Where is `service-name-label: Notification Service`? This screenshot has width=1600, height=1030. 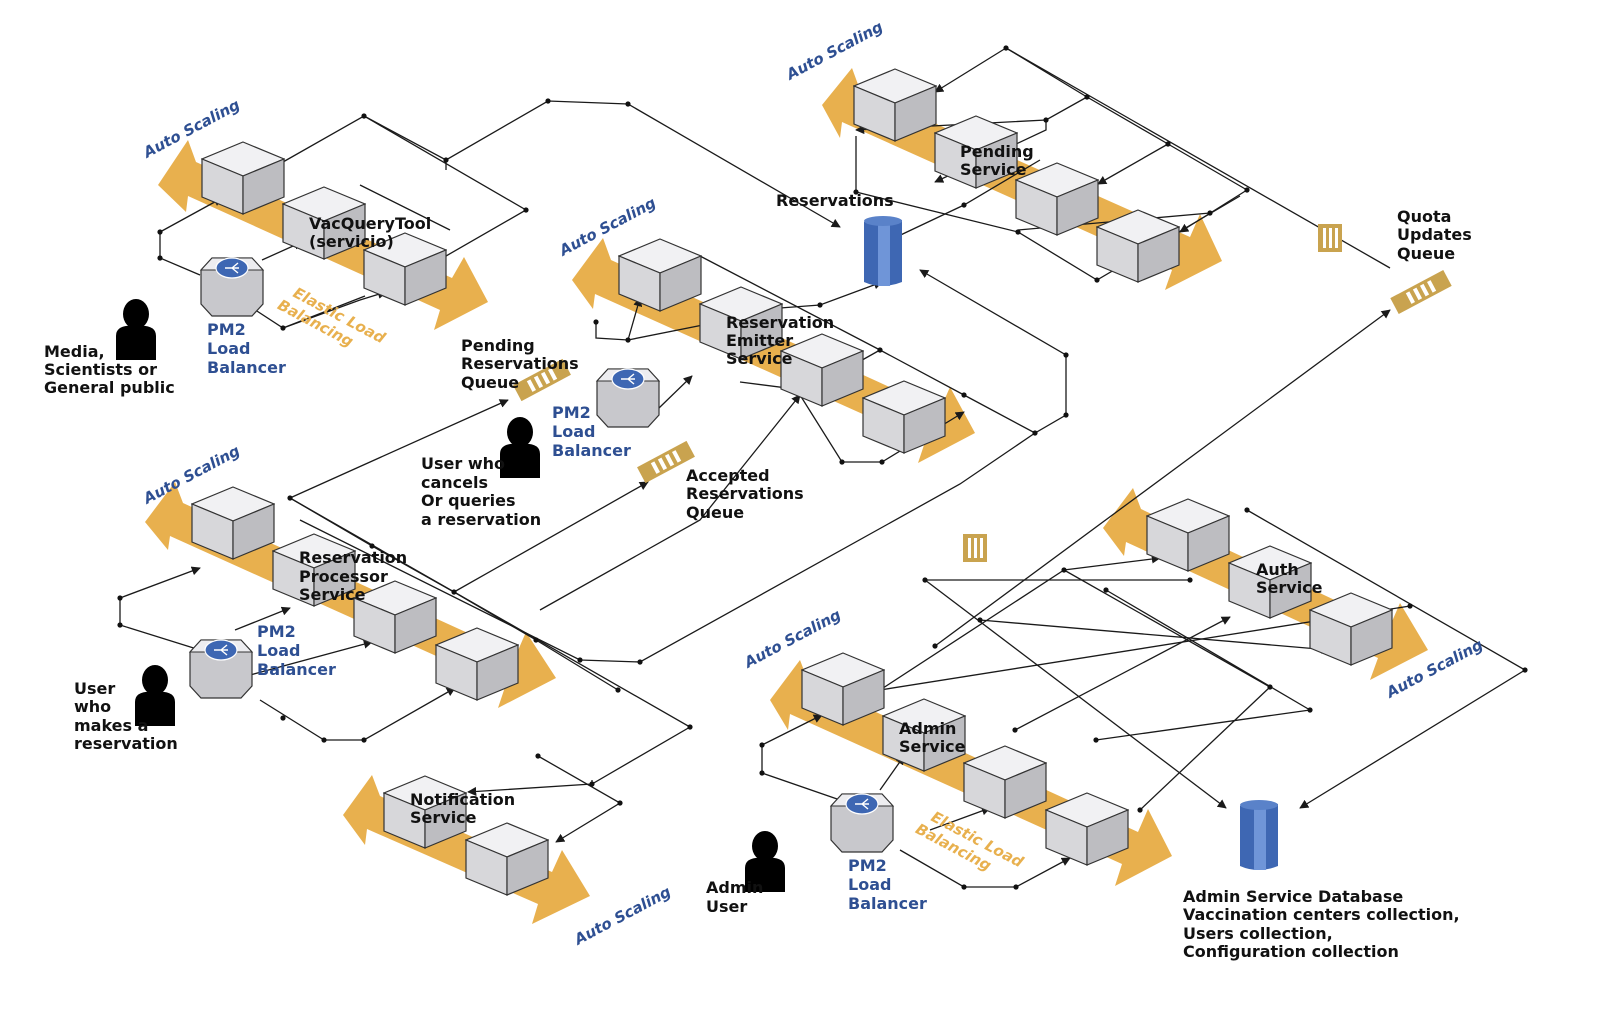
service-name-label: Notification Service is located at coordinates (465, 808).